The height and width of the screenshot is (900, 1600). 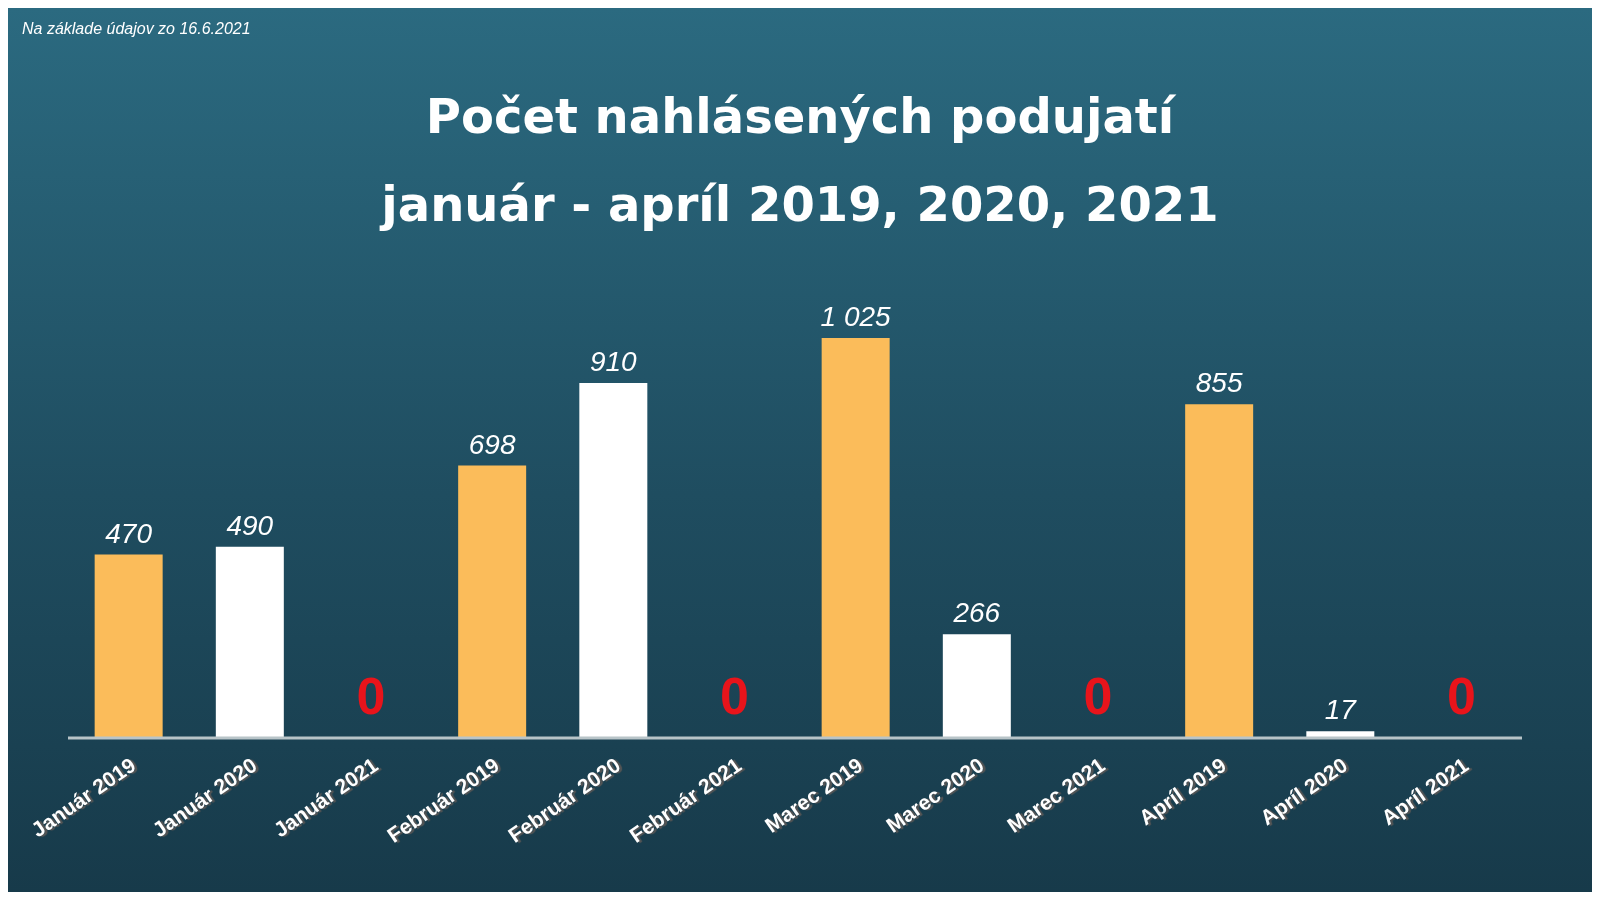 What do you see at coordinates (613, 361) in the screenshot?
I see `data-label: 910` at bounding box center [613, 361].